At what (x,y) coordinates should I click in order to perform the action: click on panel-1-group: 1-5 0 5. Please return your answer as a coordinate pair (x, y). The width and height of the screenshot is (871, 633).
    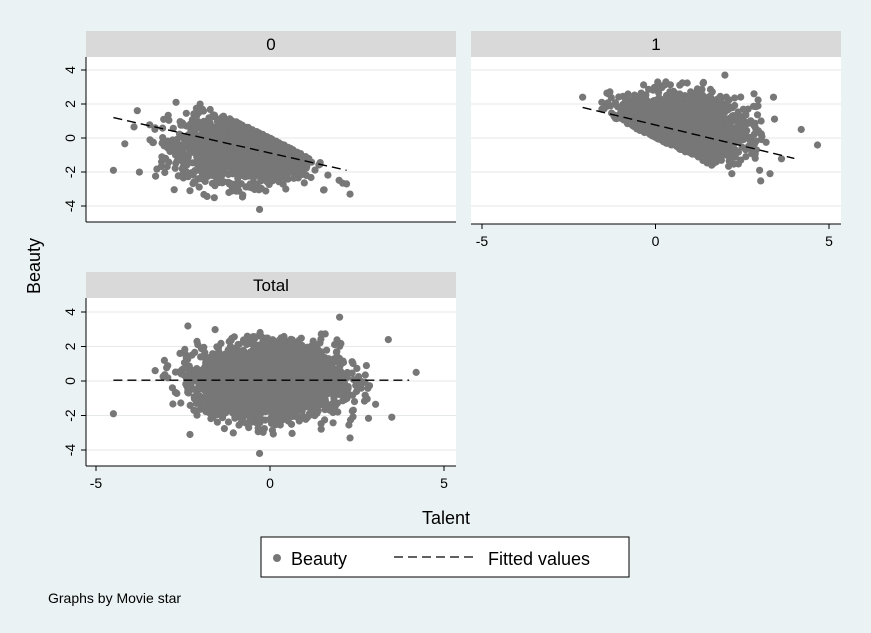
    Looking at the image, I should click on (656, 140).